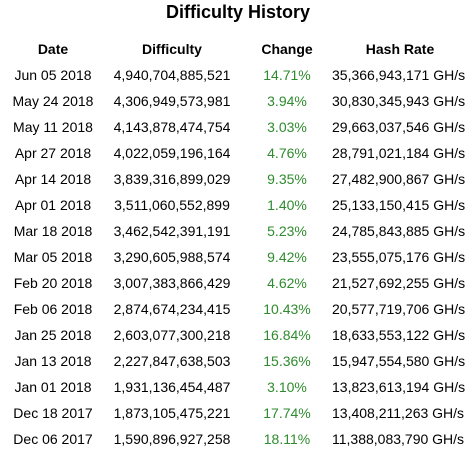 The image size is (476, 452). I want to click on cell-change: 9.35%, so click(287, 179).